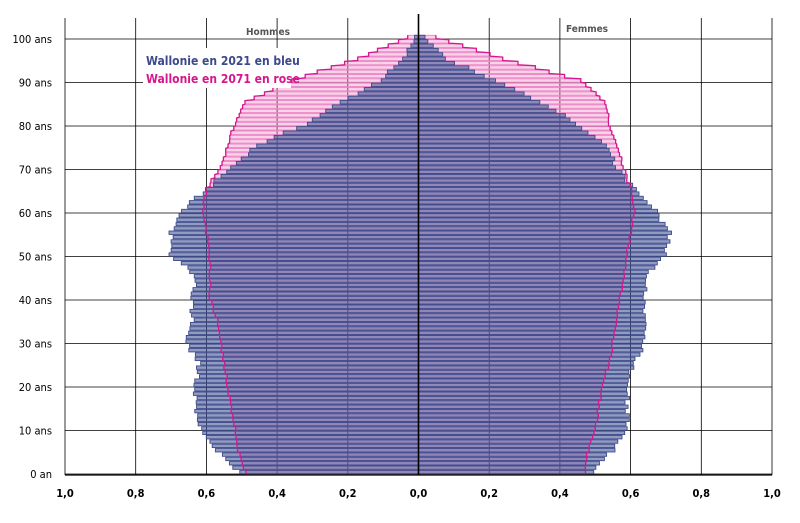 This screenshot has width=800, height=523. I want to click on x-tick-label-0: 1,0, so click(65, 493).